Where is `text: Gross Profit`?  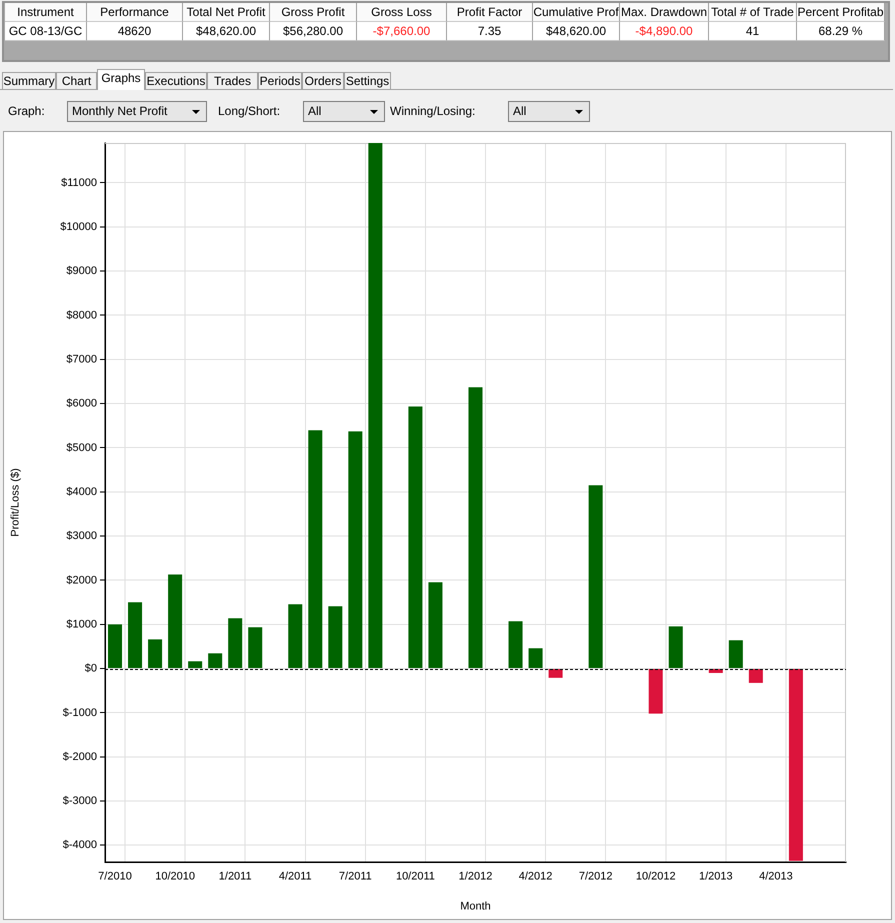 text: Gross Profit is located at coordinates (313, 12).